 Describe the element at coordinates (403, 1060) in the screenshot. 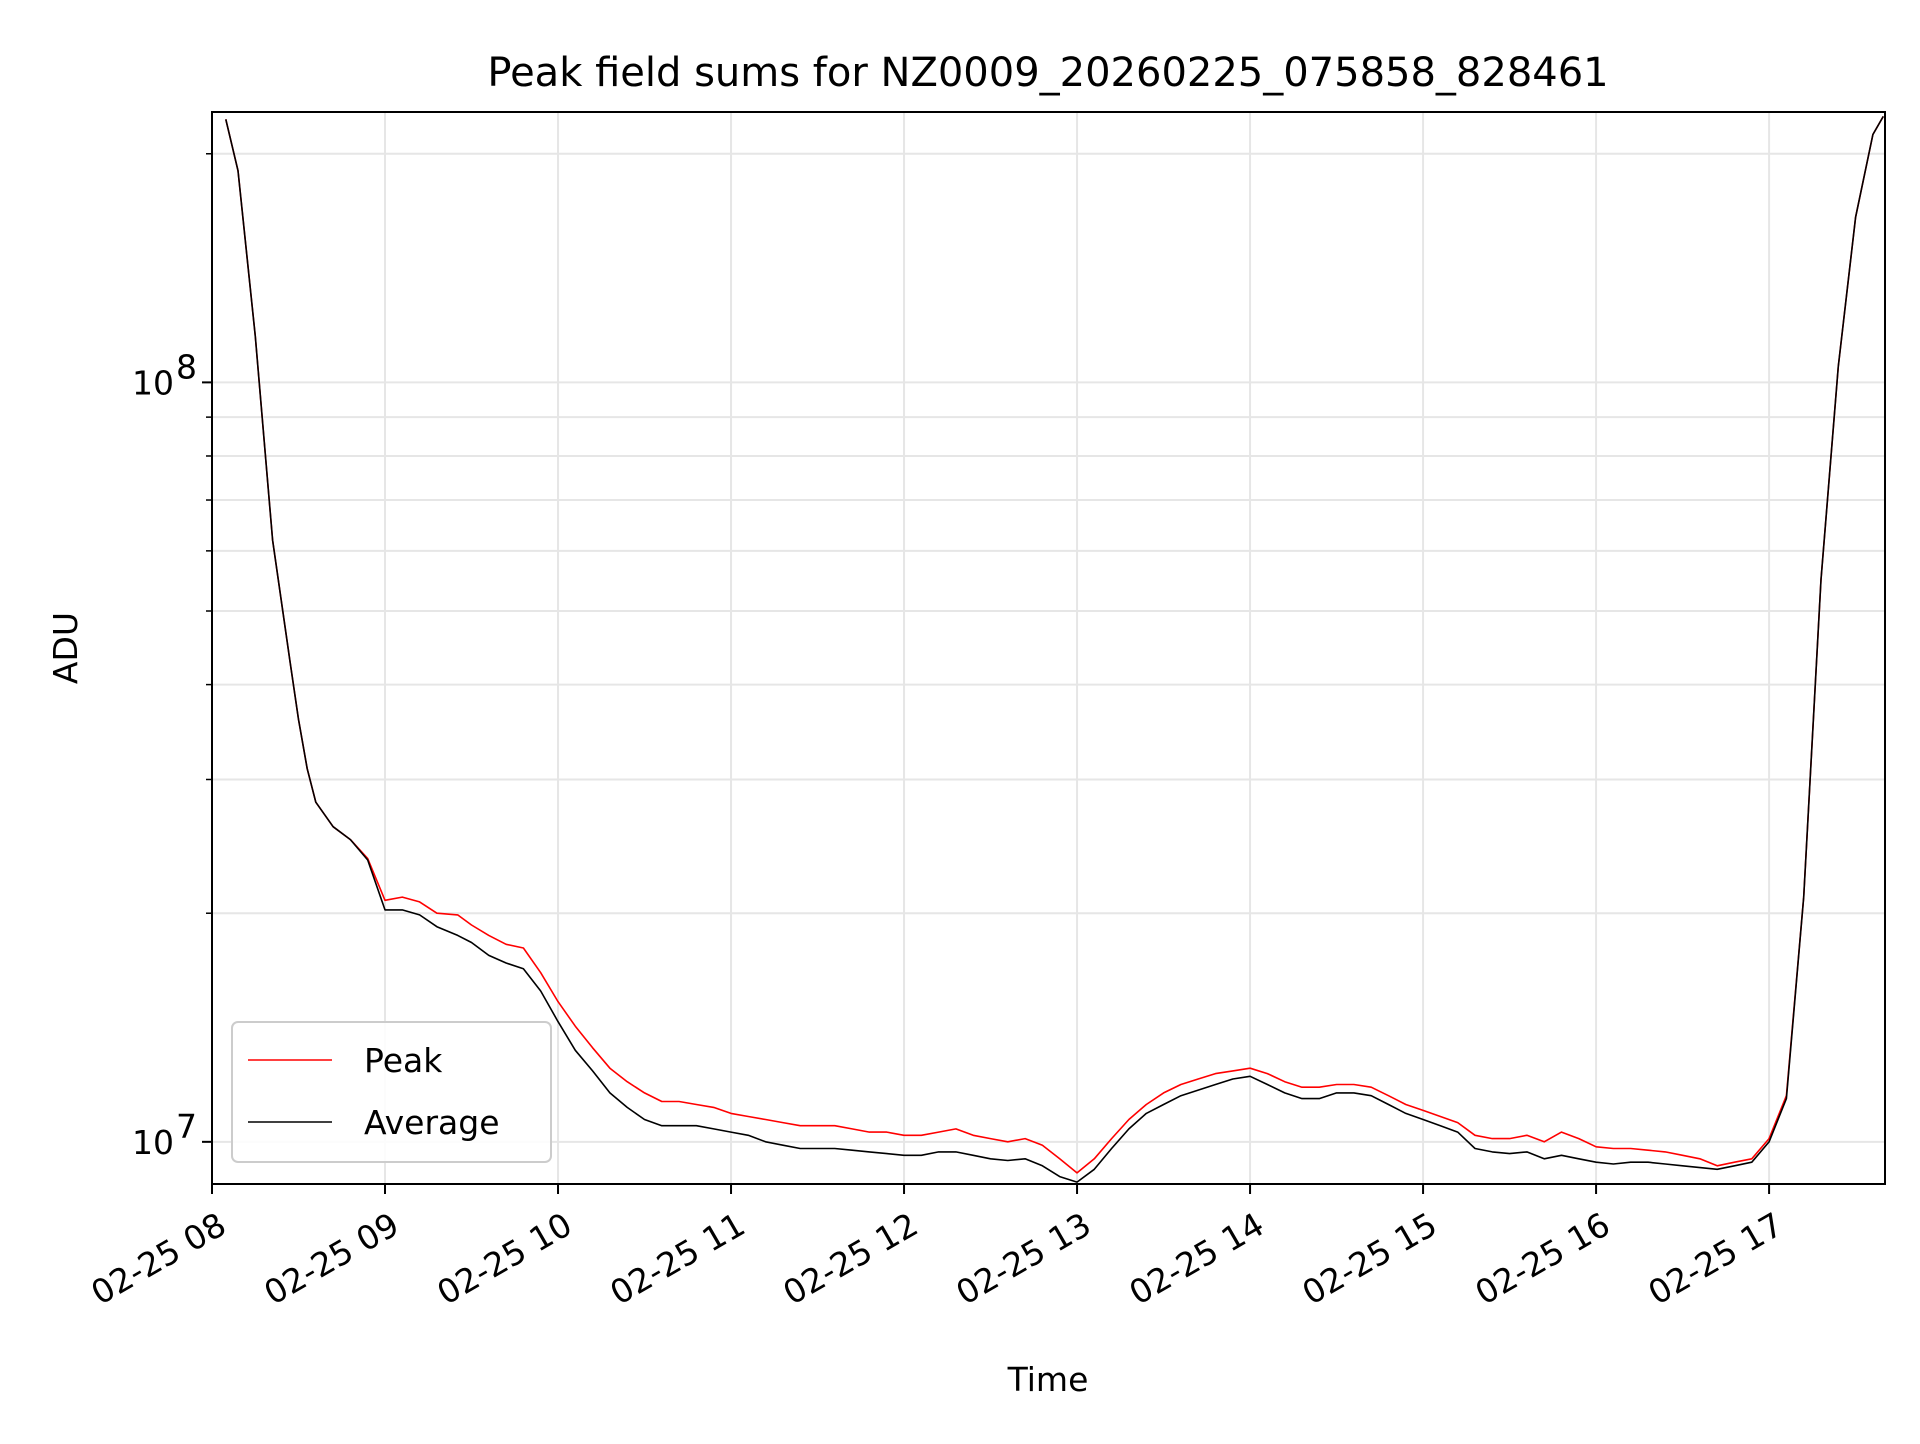

I see `legend-label-peak: Peak` at that location.